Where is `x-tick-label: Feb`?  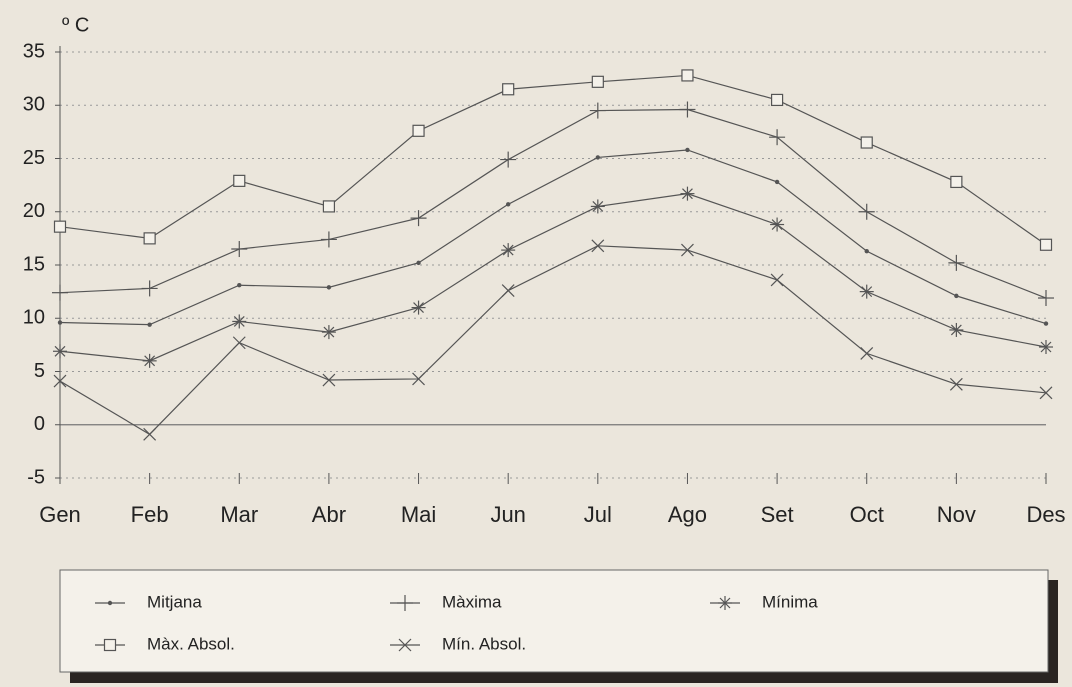 x-tick-label: Feb is located at coordinates (150, 514).